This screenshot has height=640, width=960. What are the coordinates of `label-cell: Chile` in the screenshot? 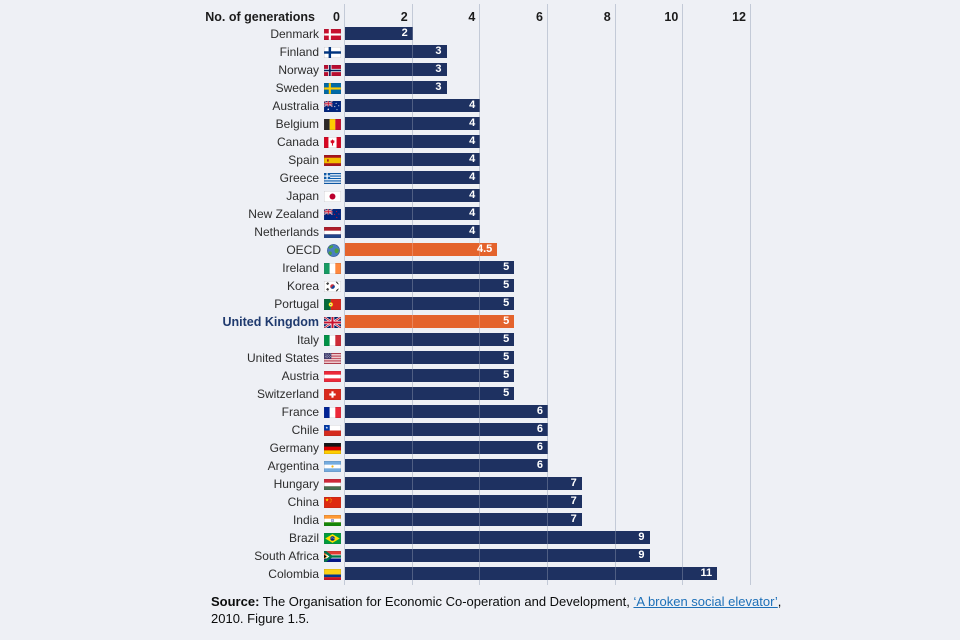 It's located at (178, 430).